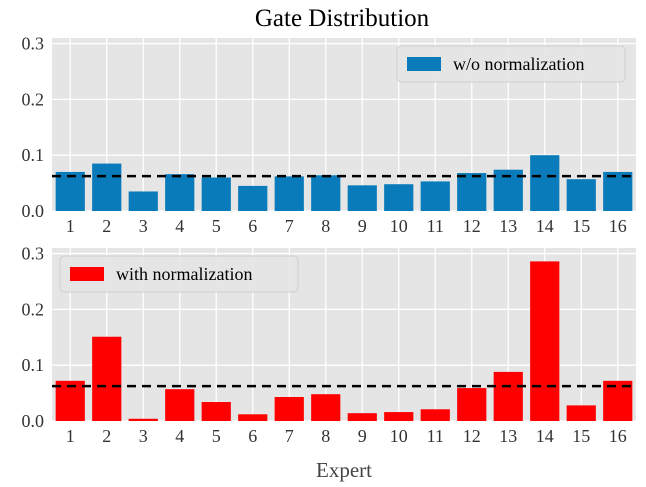  Describe the element at coordinates (184, 274) in the screenshot. I see `legend-label: with normalization` at that location.